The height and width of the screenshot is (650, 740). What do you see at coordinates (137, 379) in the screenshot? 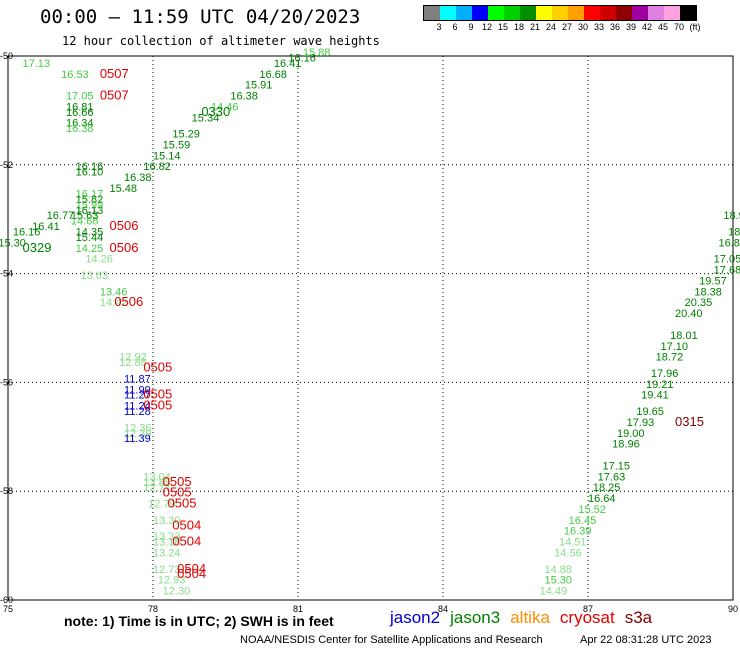
I see `swh-value: 11.87` at bounding box center [137, 379].